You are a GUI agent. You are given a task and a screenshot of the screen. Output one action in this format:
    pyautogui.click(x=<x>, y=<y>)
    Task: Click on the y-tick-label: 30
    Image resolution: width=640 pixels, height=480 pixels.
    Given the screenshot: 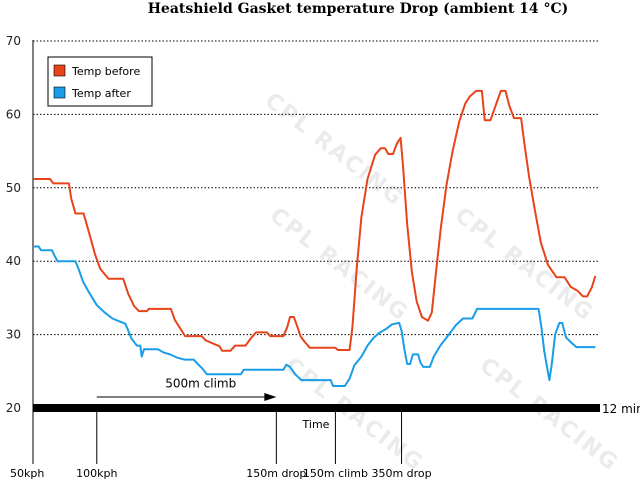 What is the action you would take?
    pyautogui.click(x=13, y=335)
    